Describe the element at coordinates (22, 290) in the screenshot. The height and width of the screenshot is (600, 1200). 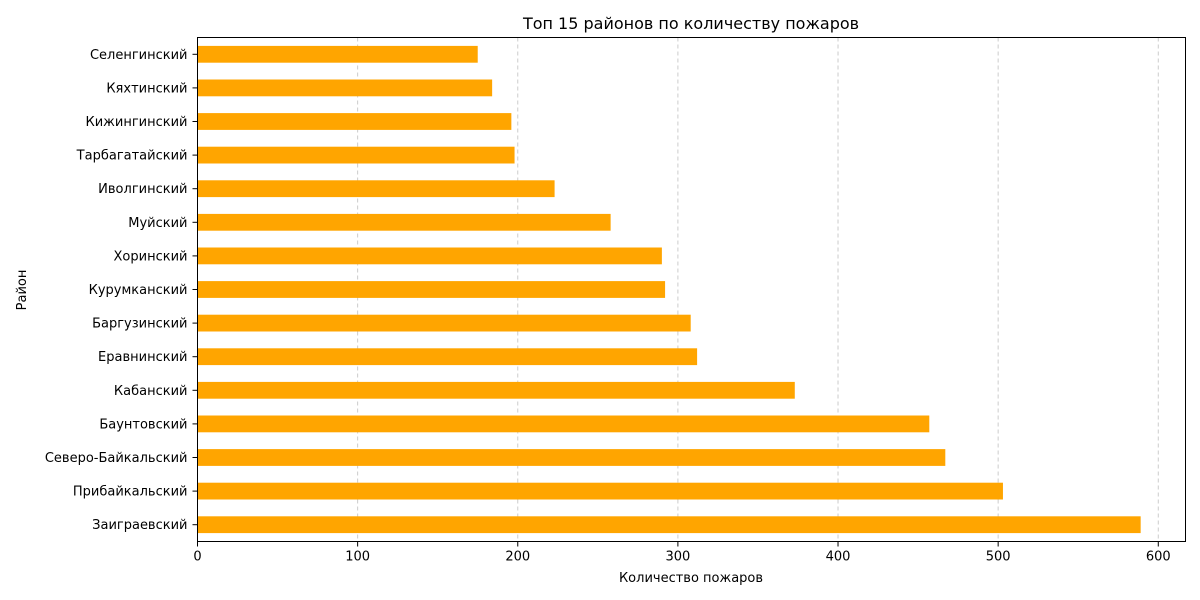
I see `y-axis-label: Район` at that location.